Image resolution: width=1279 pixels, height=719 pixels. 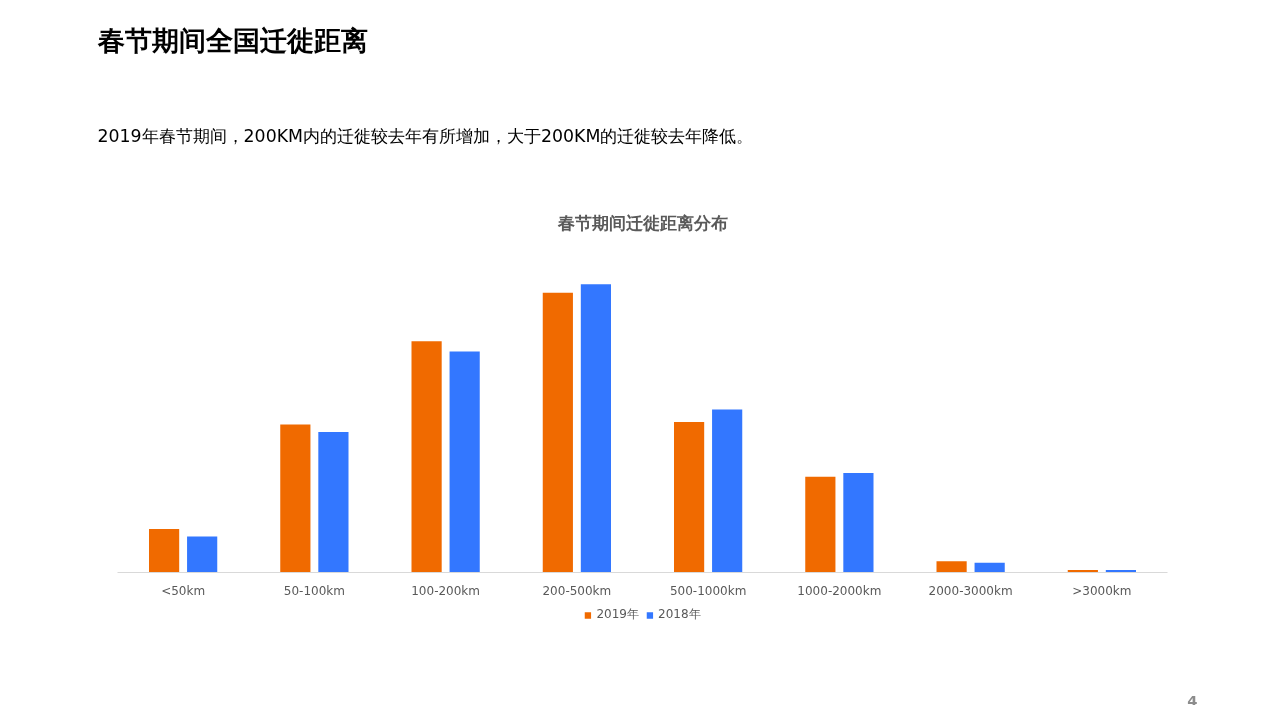 I want to click on text: 2019年春节期间，200KM内的迁徙较去年有所增加，大于200KM的迁徙较去年降低。, so click(x=425, y=135).